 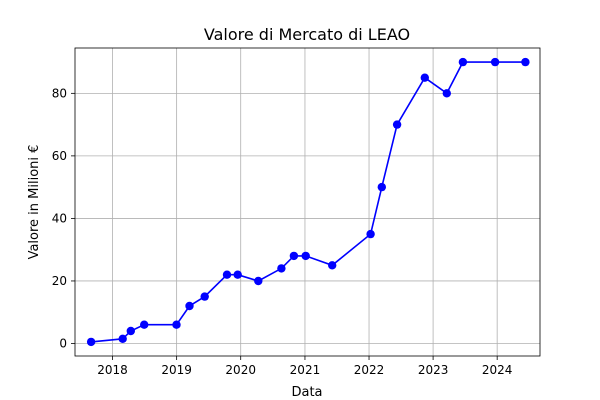 I want to click on x-tick-label: 2019, so click(x=176, y=370).